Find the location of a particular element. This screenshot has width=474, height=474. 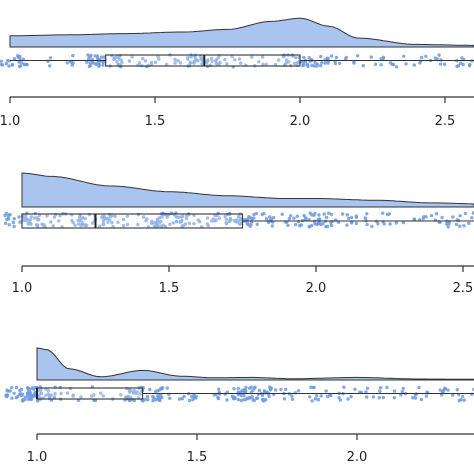

x-tick-label: 1.5 is located at coordinates (155, 121).